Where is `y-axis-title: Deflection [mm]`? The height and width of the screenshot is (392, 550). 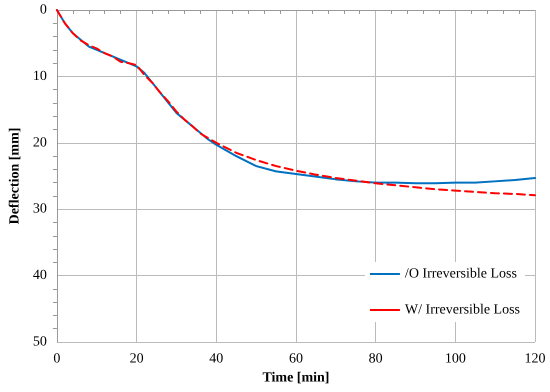
y-axis-title: Deflection [mm] is located at coordinates (15, 176).